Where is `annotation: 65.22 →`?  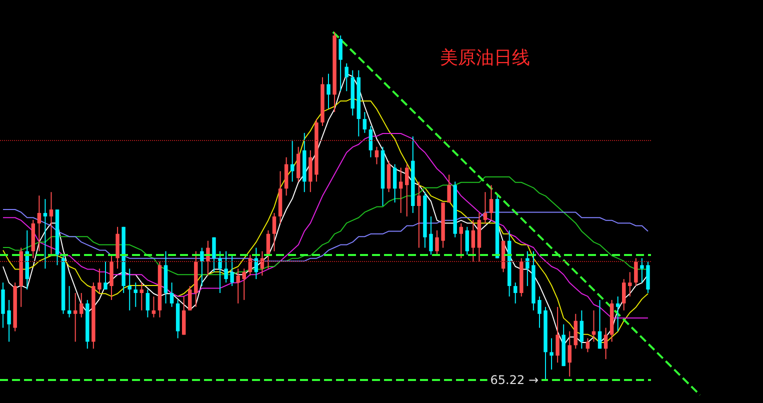
annotation: 65.22 → is located at coordinates (514, 380).